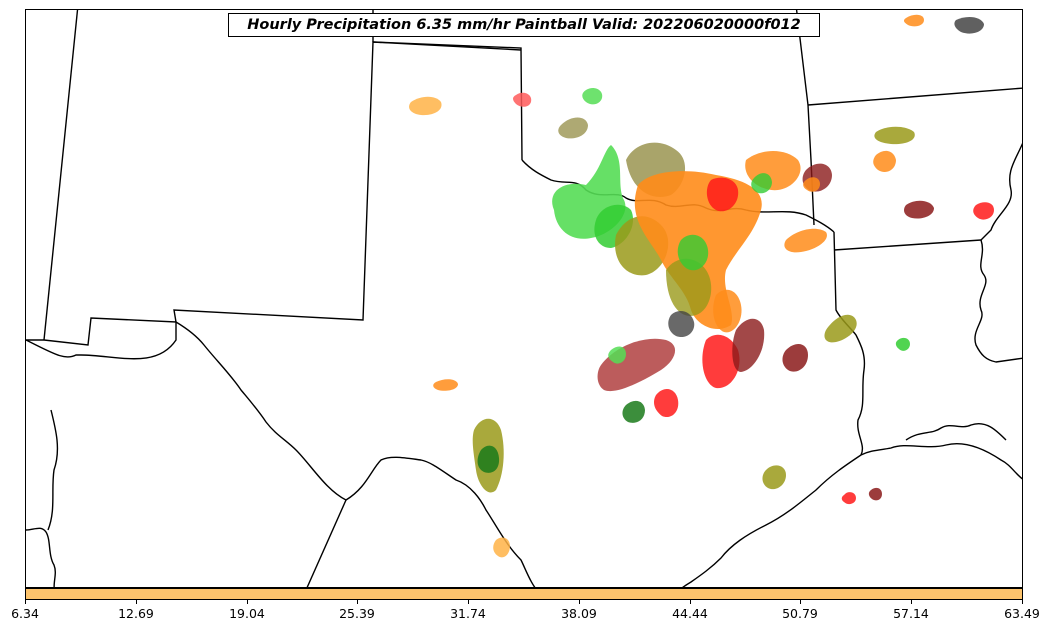 The height and width of the screenshot is (633, 1053). Describe the element at coordinates (884, 161) in the screenshot. I see `blob-orange-ne1` at that location.